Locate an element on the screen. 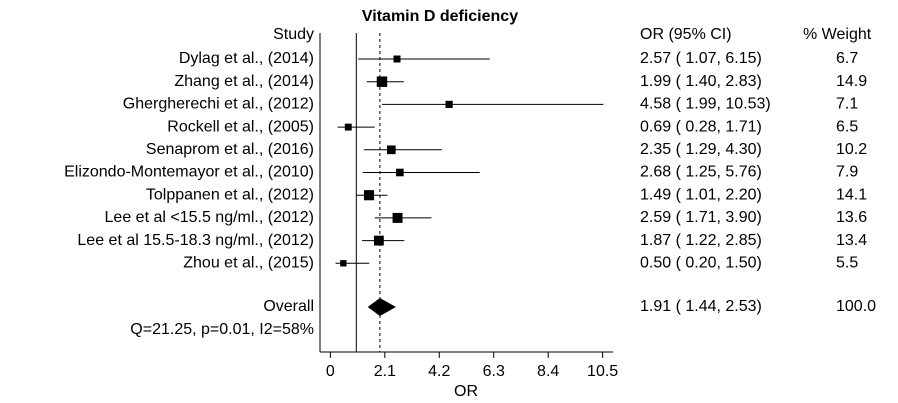 Image resolution: width=898 pixels, height=403 pixels. ci-label: 2.59 ( 1.71, 3.90) is located at coordinates (701, 217).